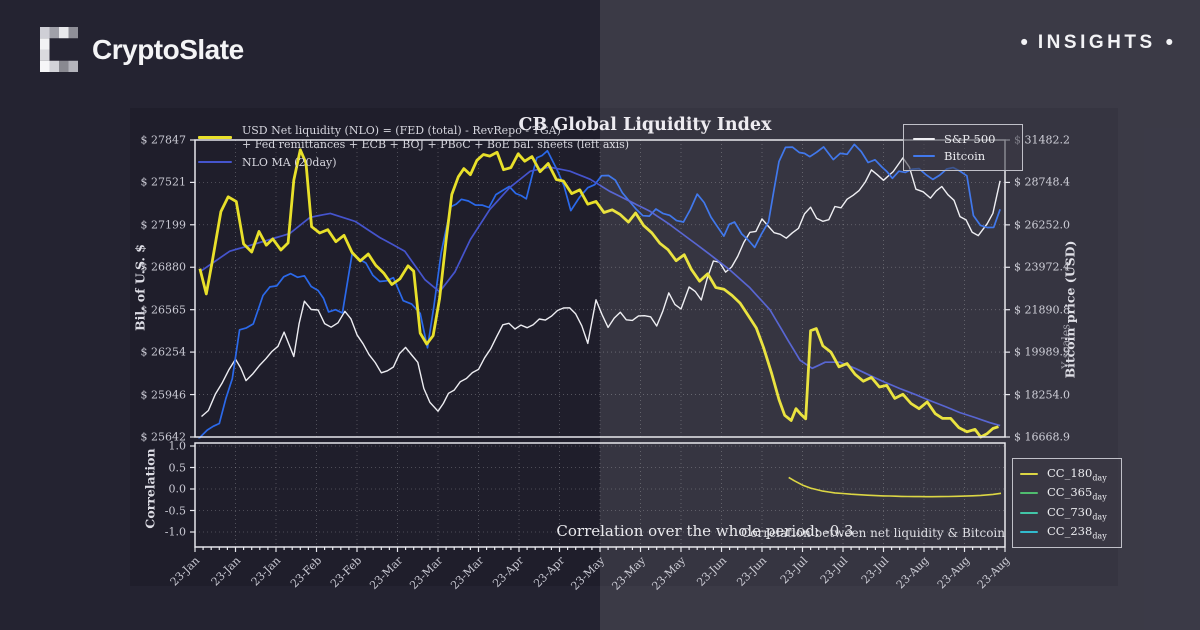  I want to click on cc-legend-item: CC_730day, so click(1067, 513).